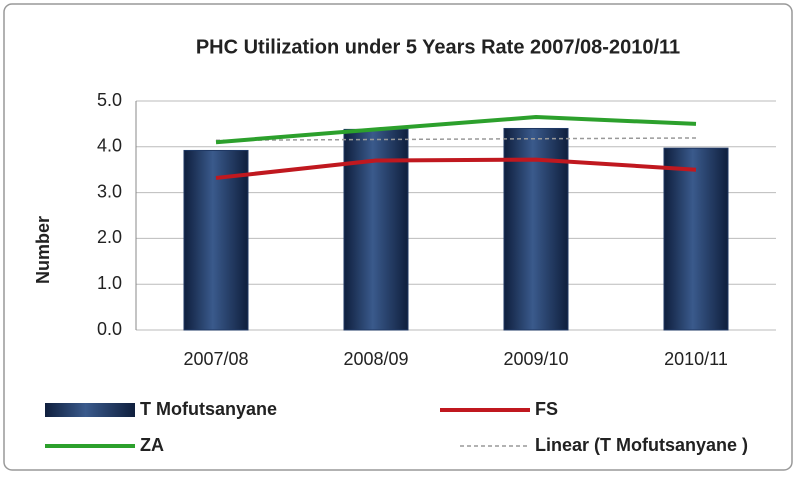 Image resolution: width=798 pixels, height=481 pixels. I want to click on y-tick-label: 1.0, so click(109, 283).